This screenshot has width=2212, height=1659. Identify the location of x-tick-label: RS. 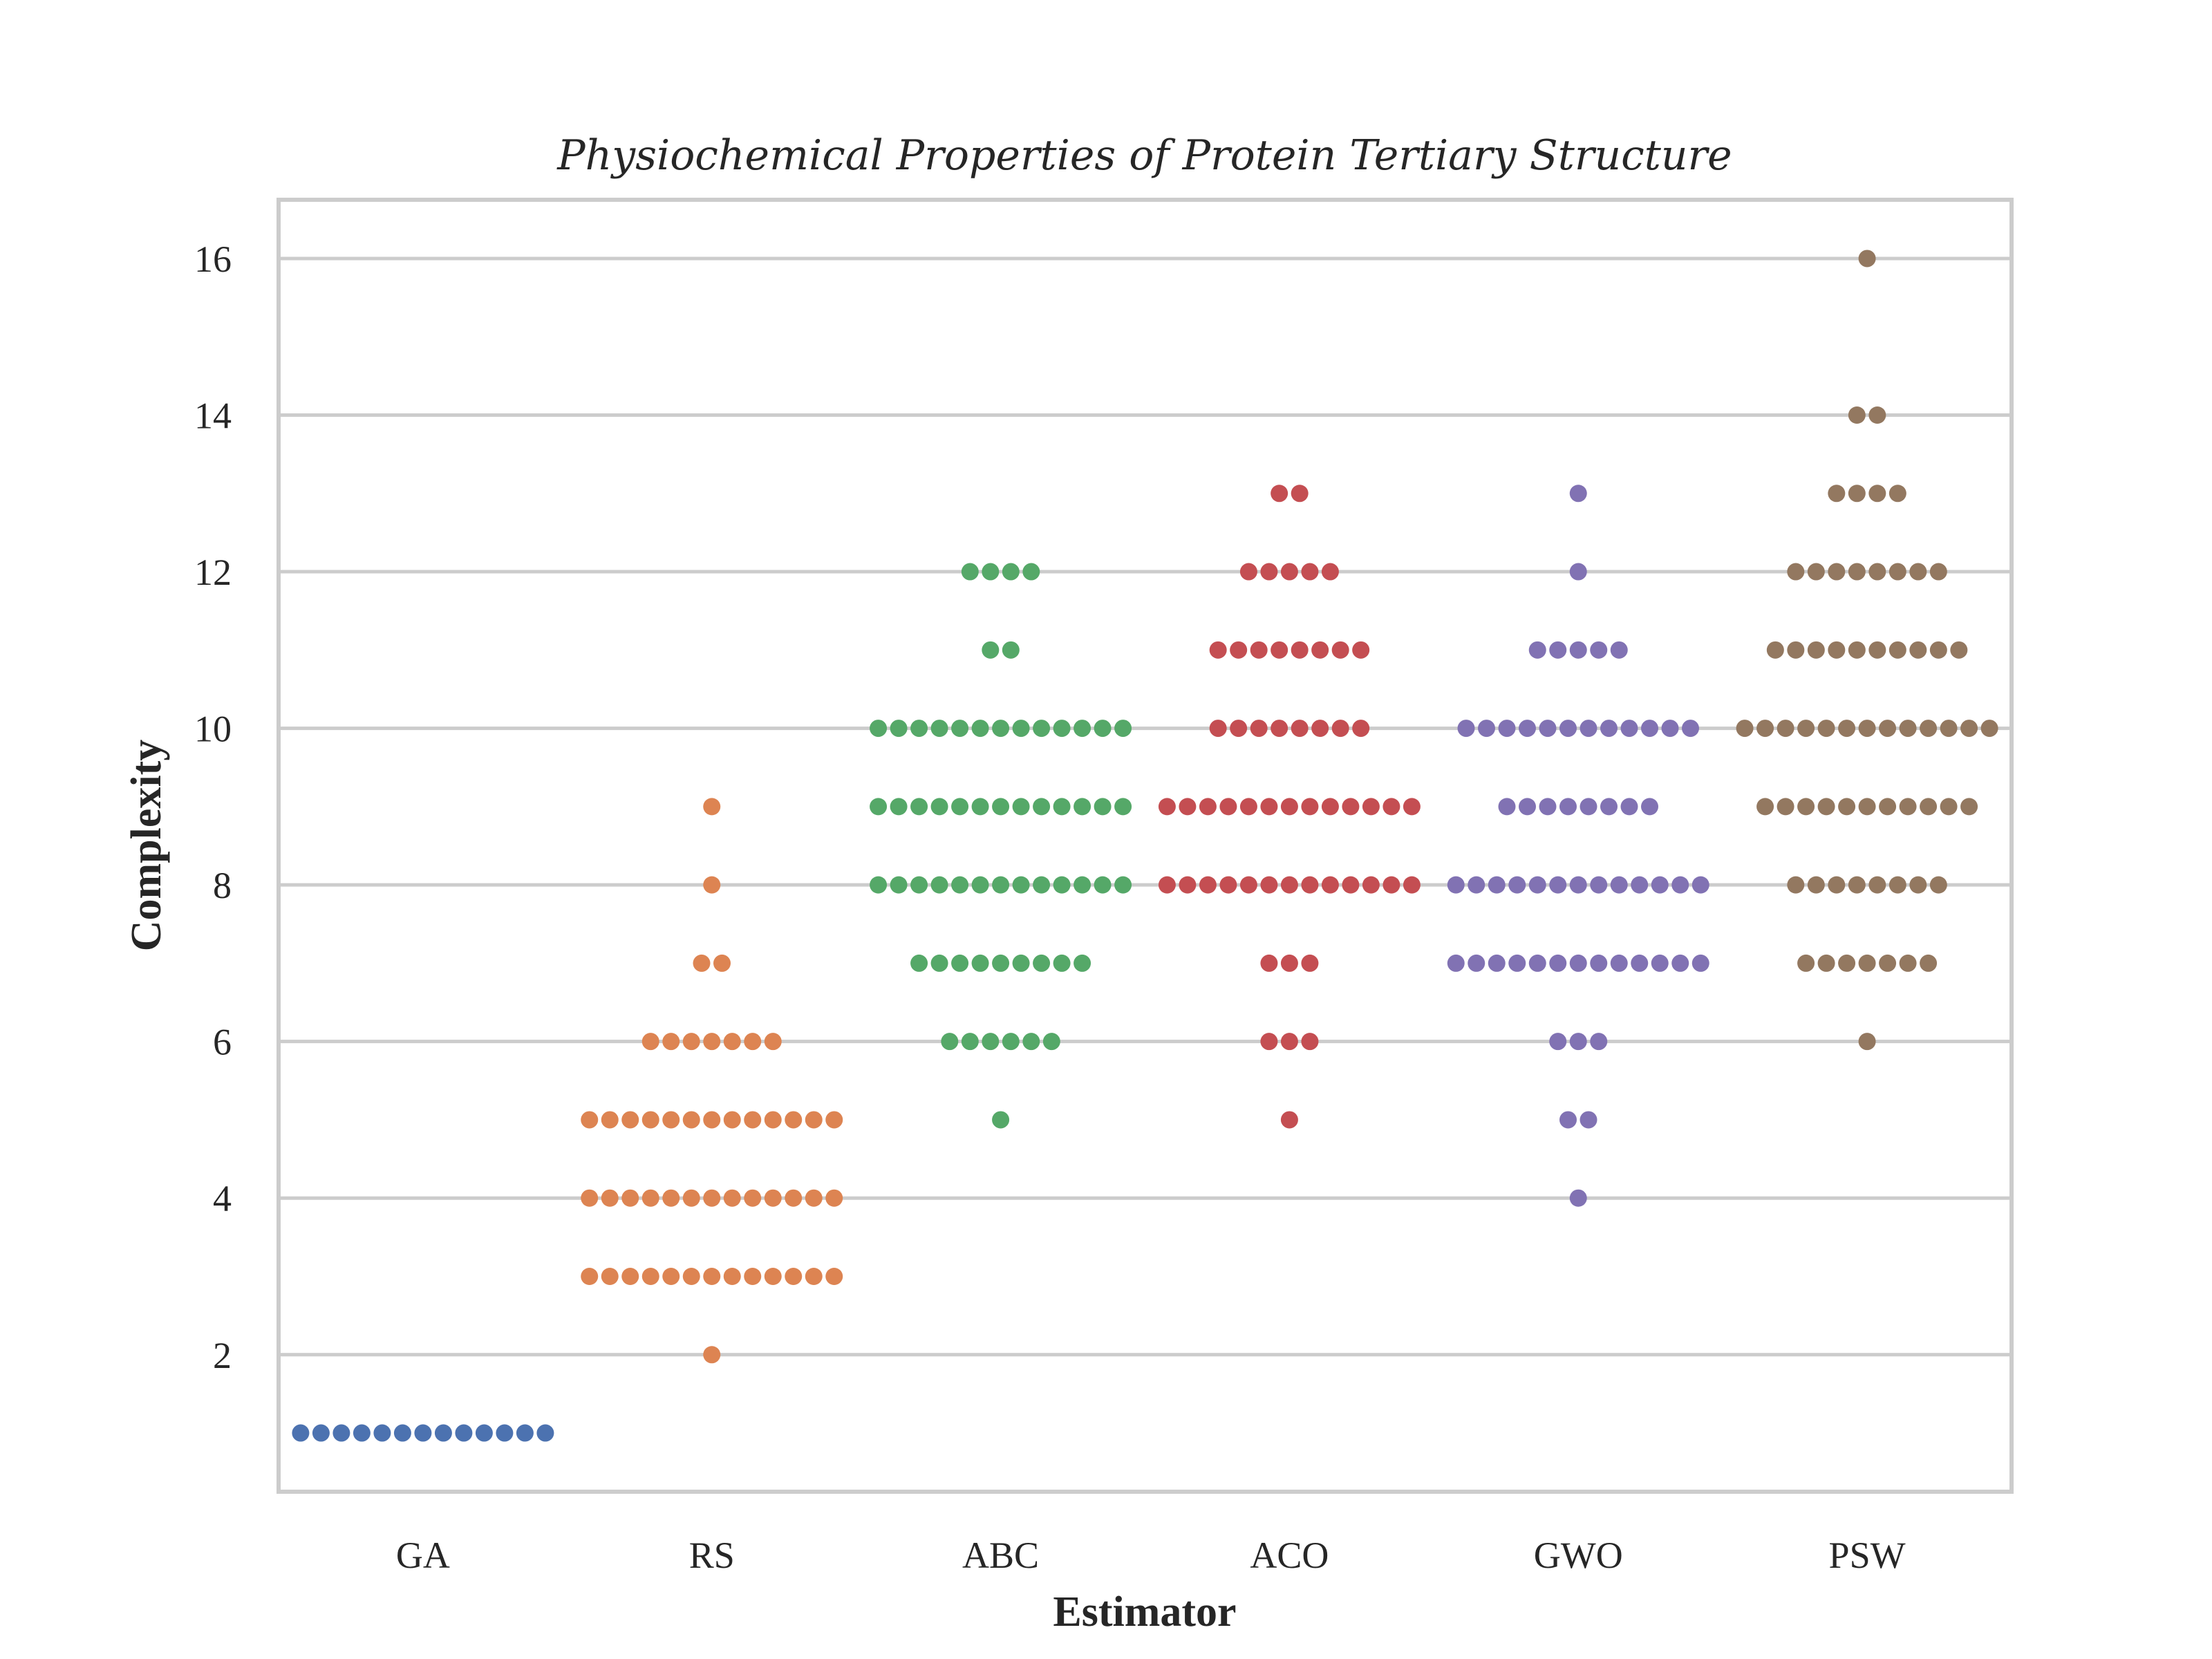
(712, 1555).